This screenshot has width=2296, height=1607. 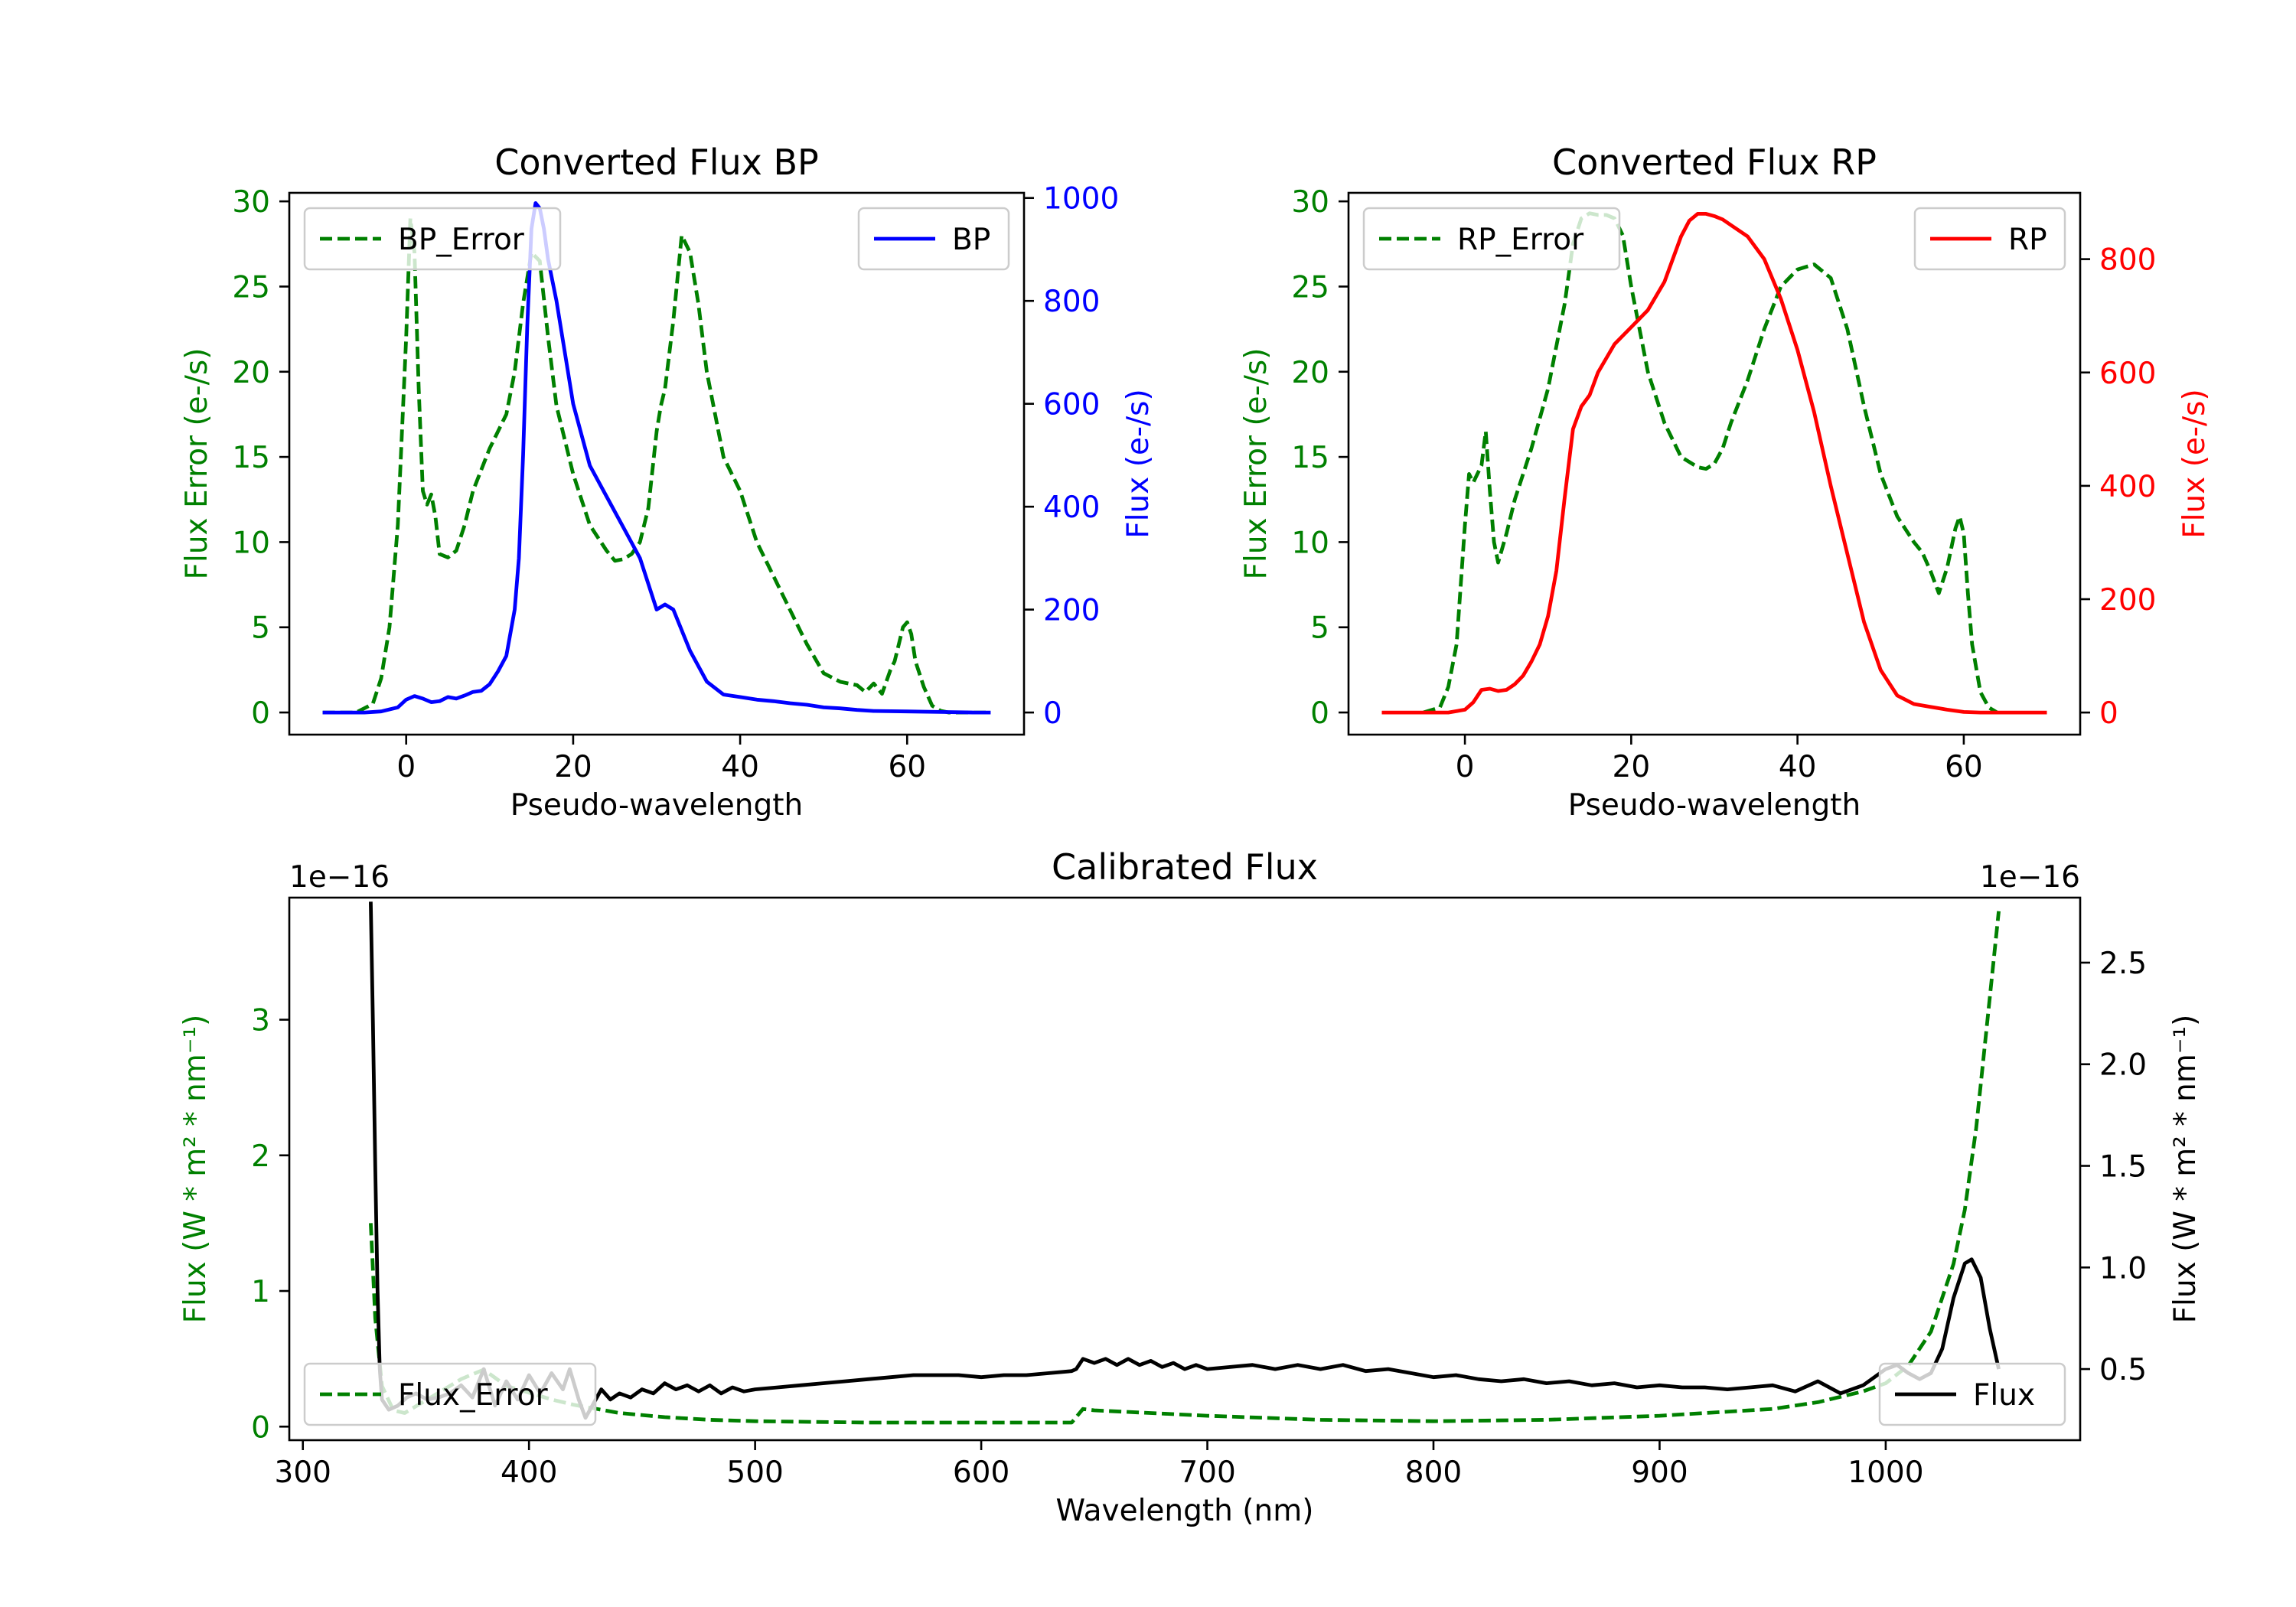 What do you see at coordinates (461, 240) in the screenshot?
I see `legend-label: BP_Error` at bounding box center [461, 240].